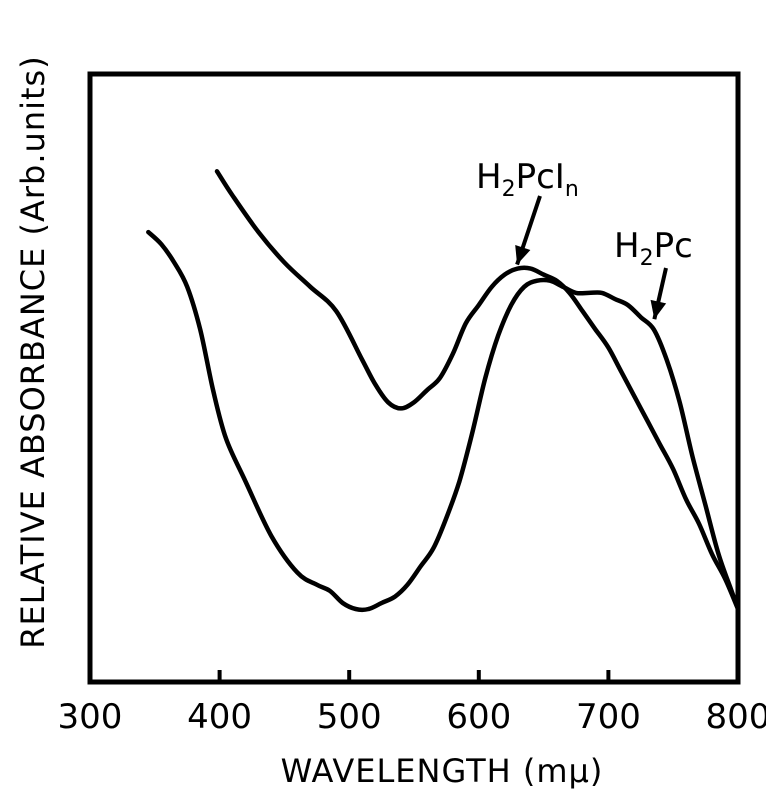 The image size is (766, 791). What do you see at coordinates (478, 717) in the screenshot?
I see `x-tick-label-600: 600` at bounding box center [478, 717].